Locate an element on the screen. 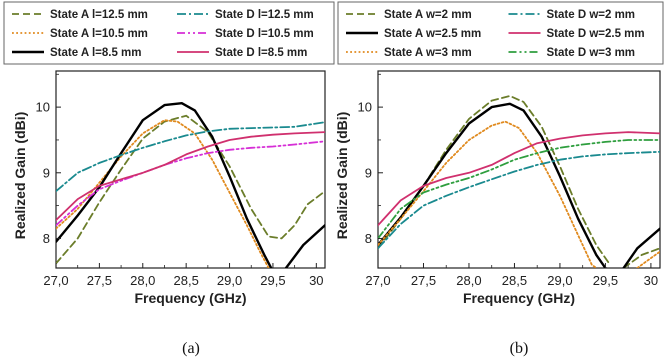  series-line-state-d-w-2-5-mm is located at coordinates (519, 179).